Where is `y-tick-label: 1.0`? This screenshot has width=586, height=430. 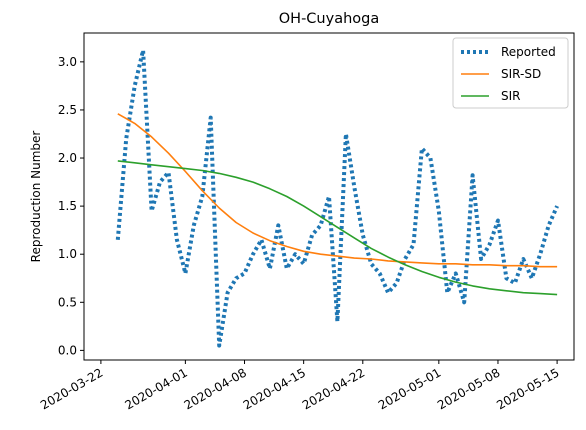
y-tick-label: 1.0 is located at coordinates (67, 254).